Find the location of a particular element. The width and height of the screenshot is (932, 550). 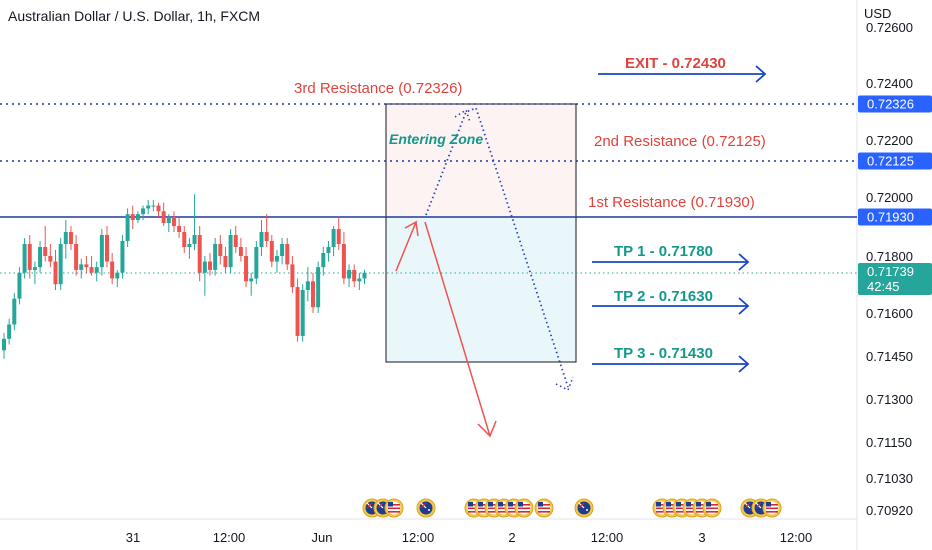

resistance1-label: 1st Resistance (0.71930) is located at coordinates (671, 202).